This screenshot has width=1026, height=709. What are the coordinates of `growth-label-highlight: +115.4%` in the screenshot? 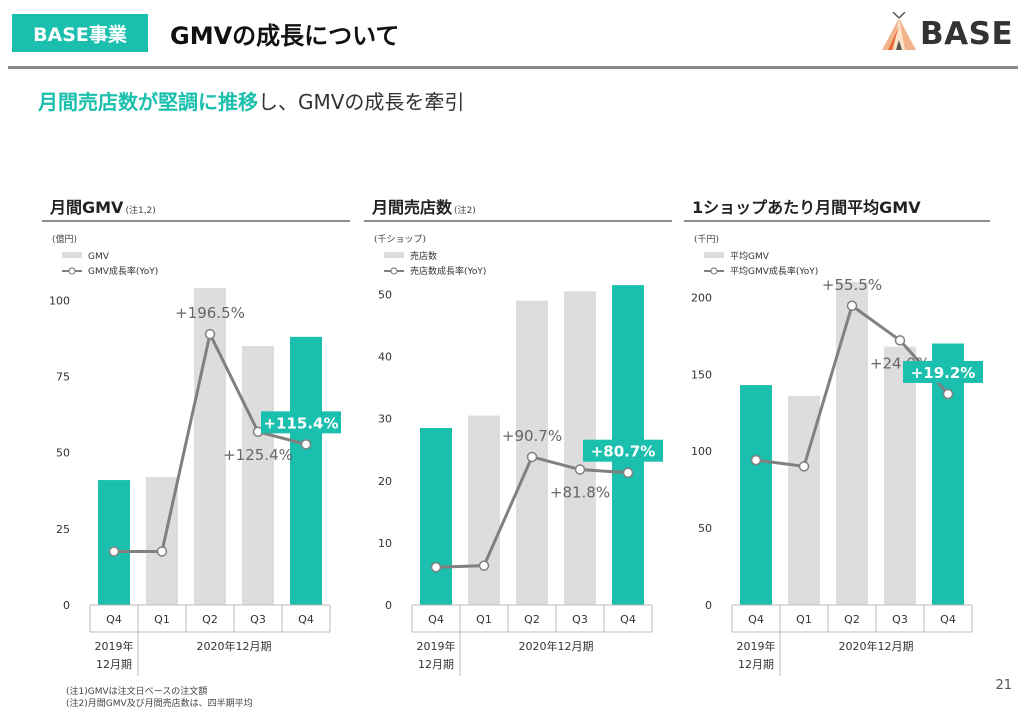 It's located at (300, 423).